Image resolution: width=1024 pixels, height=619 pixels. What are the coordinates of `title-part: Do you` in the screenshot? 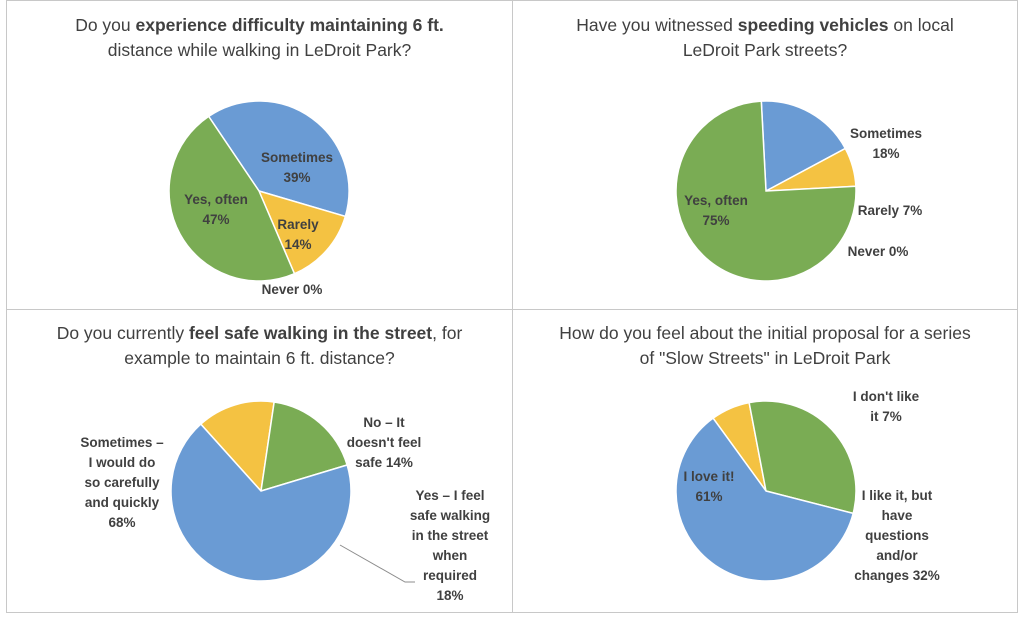 It's located at (105, 25).